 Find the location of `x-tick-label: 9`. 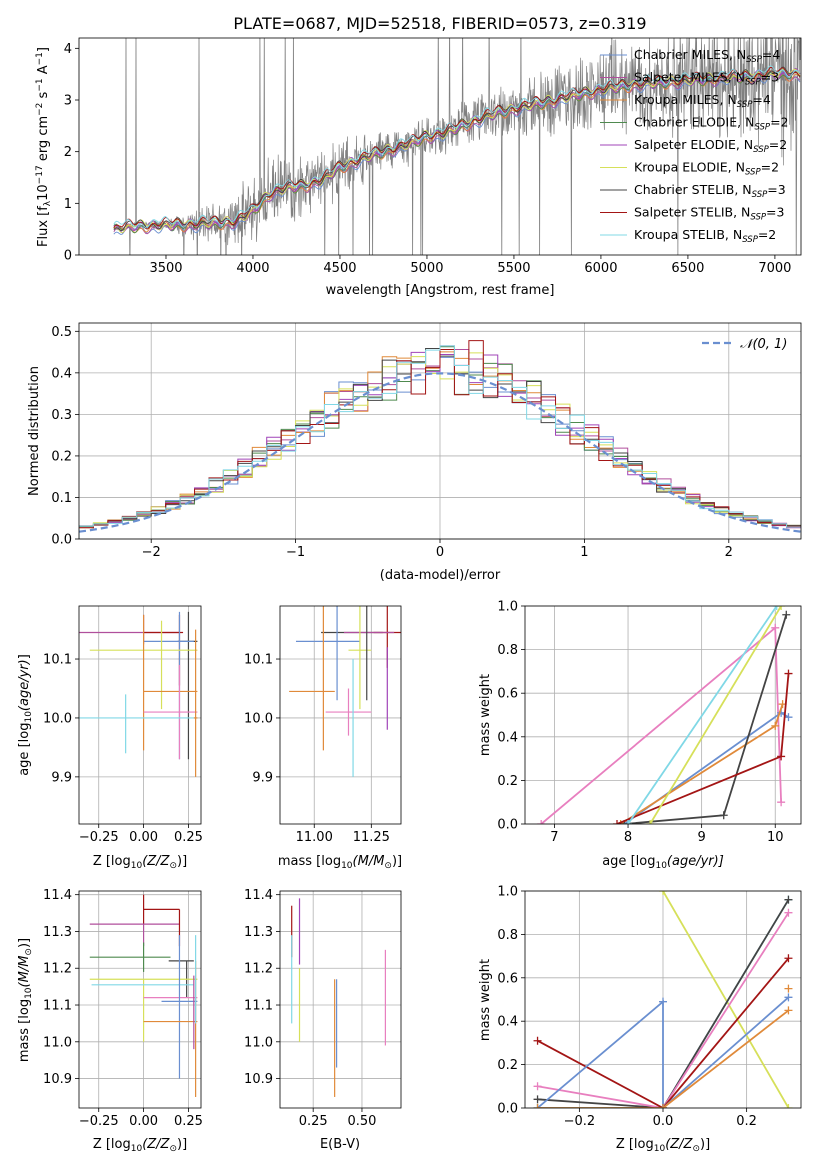

x-tick-label: 9 is located at coordinates (701, 837).